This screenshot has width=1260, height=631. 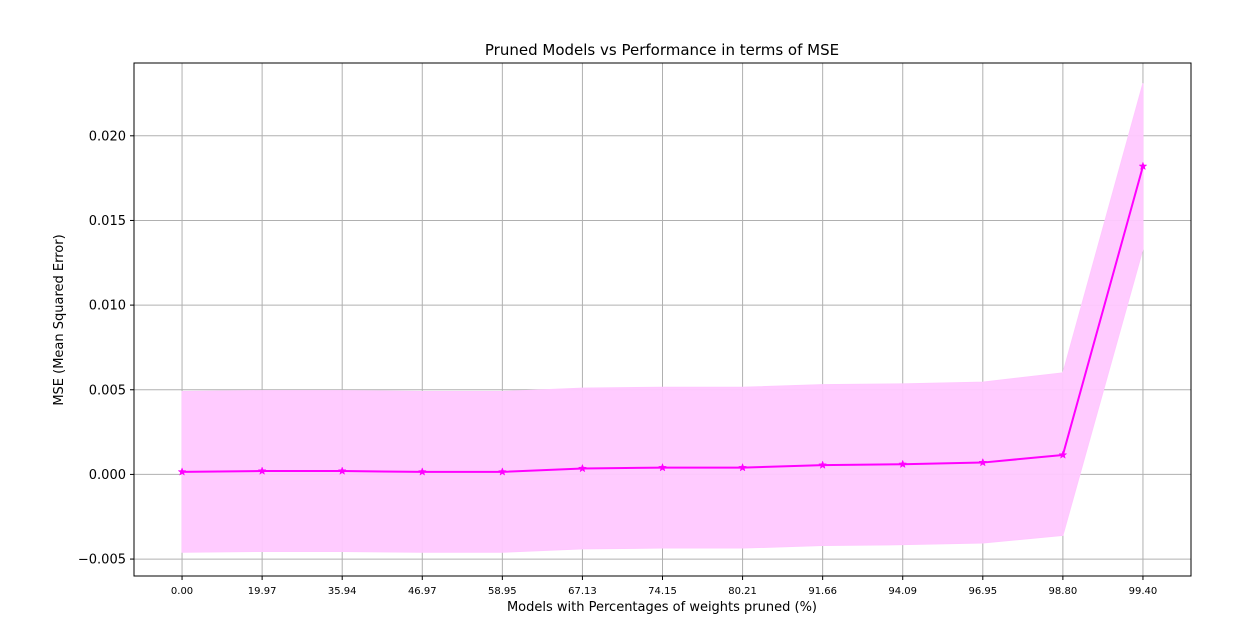 I want to click on y-axis-ticks: −0.005 0.000 0.005 0.010 0.015 0.020, so click(x=106, y=348).